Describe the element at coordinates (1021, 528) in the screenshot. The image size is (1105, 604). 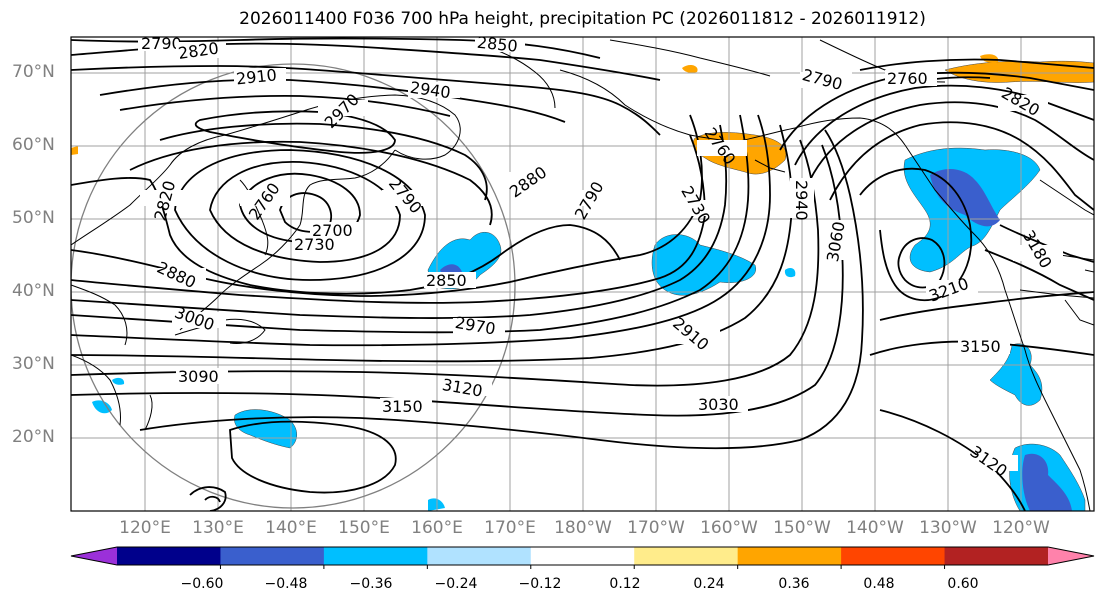
I see `lon-label: 120°W` at that location.